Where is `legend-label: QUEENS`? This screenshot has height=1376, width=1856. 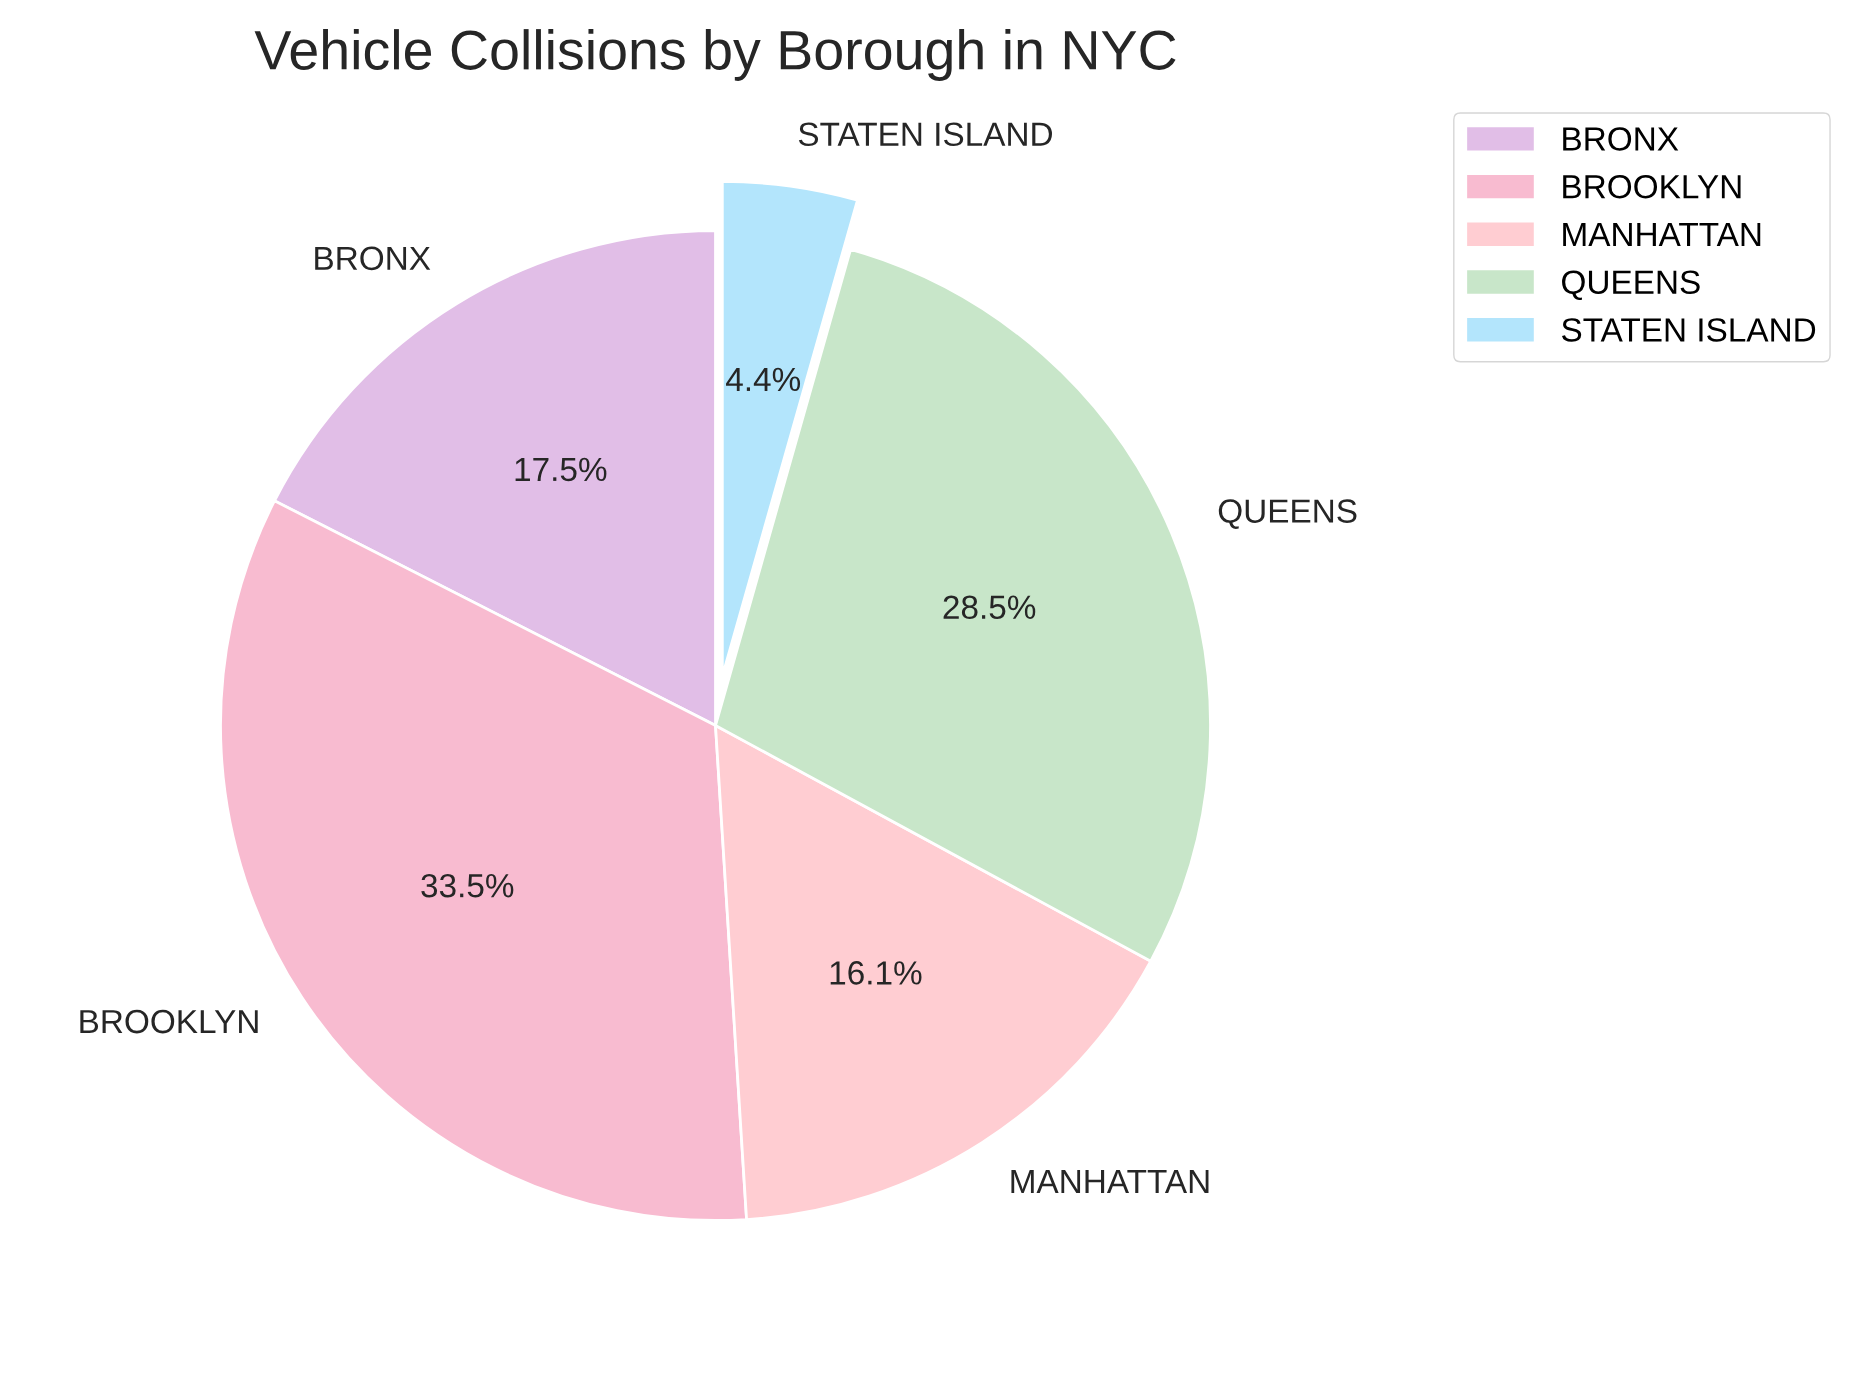 legend-label: QUEENS is located at coordinates (1631, 285).